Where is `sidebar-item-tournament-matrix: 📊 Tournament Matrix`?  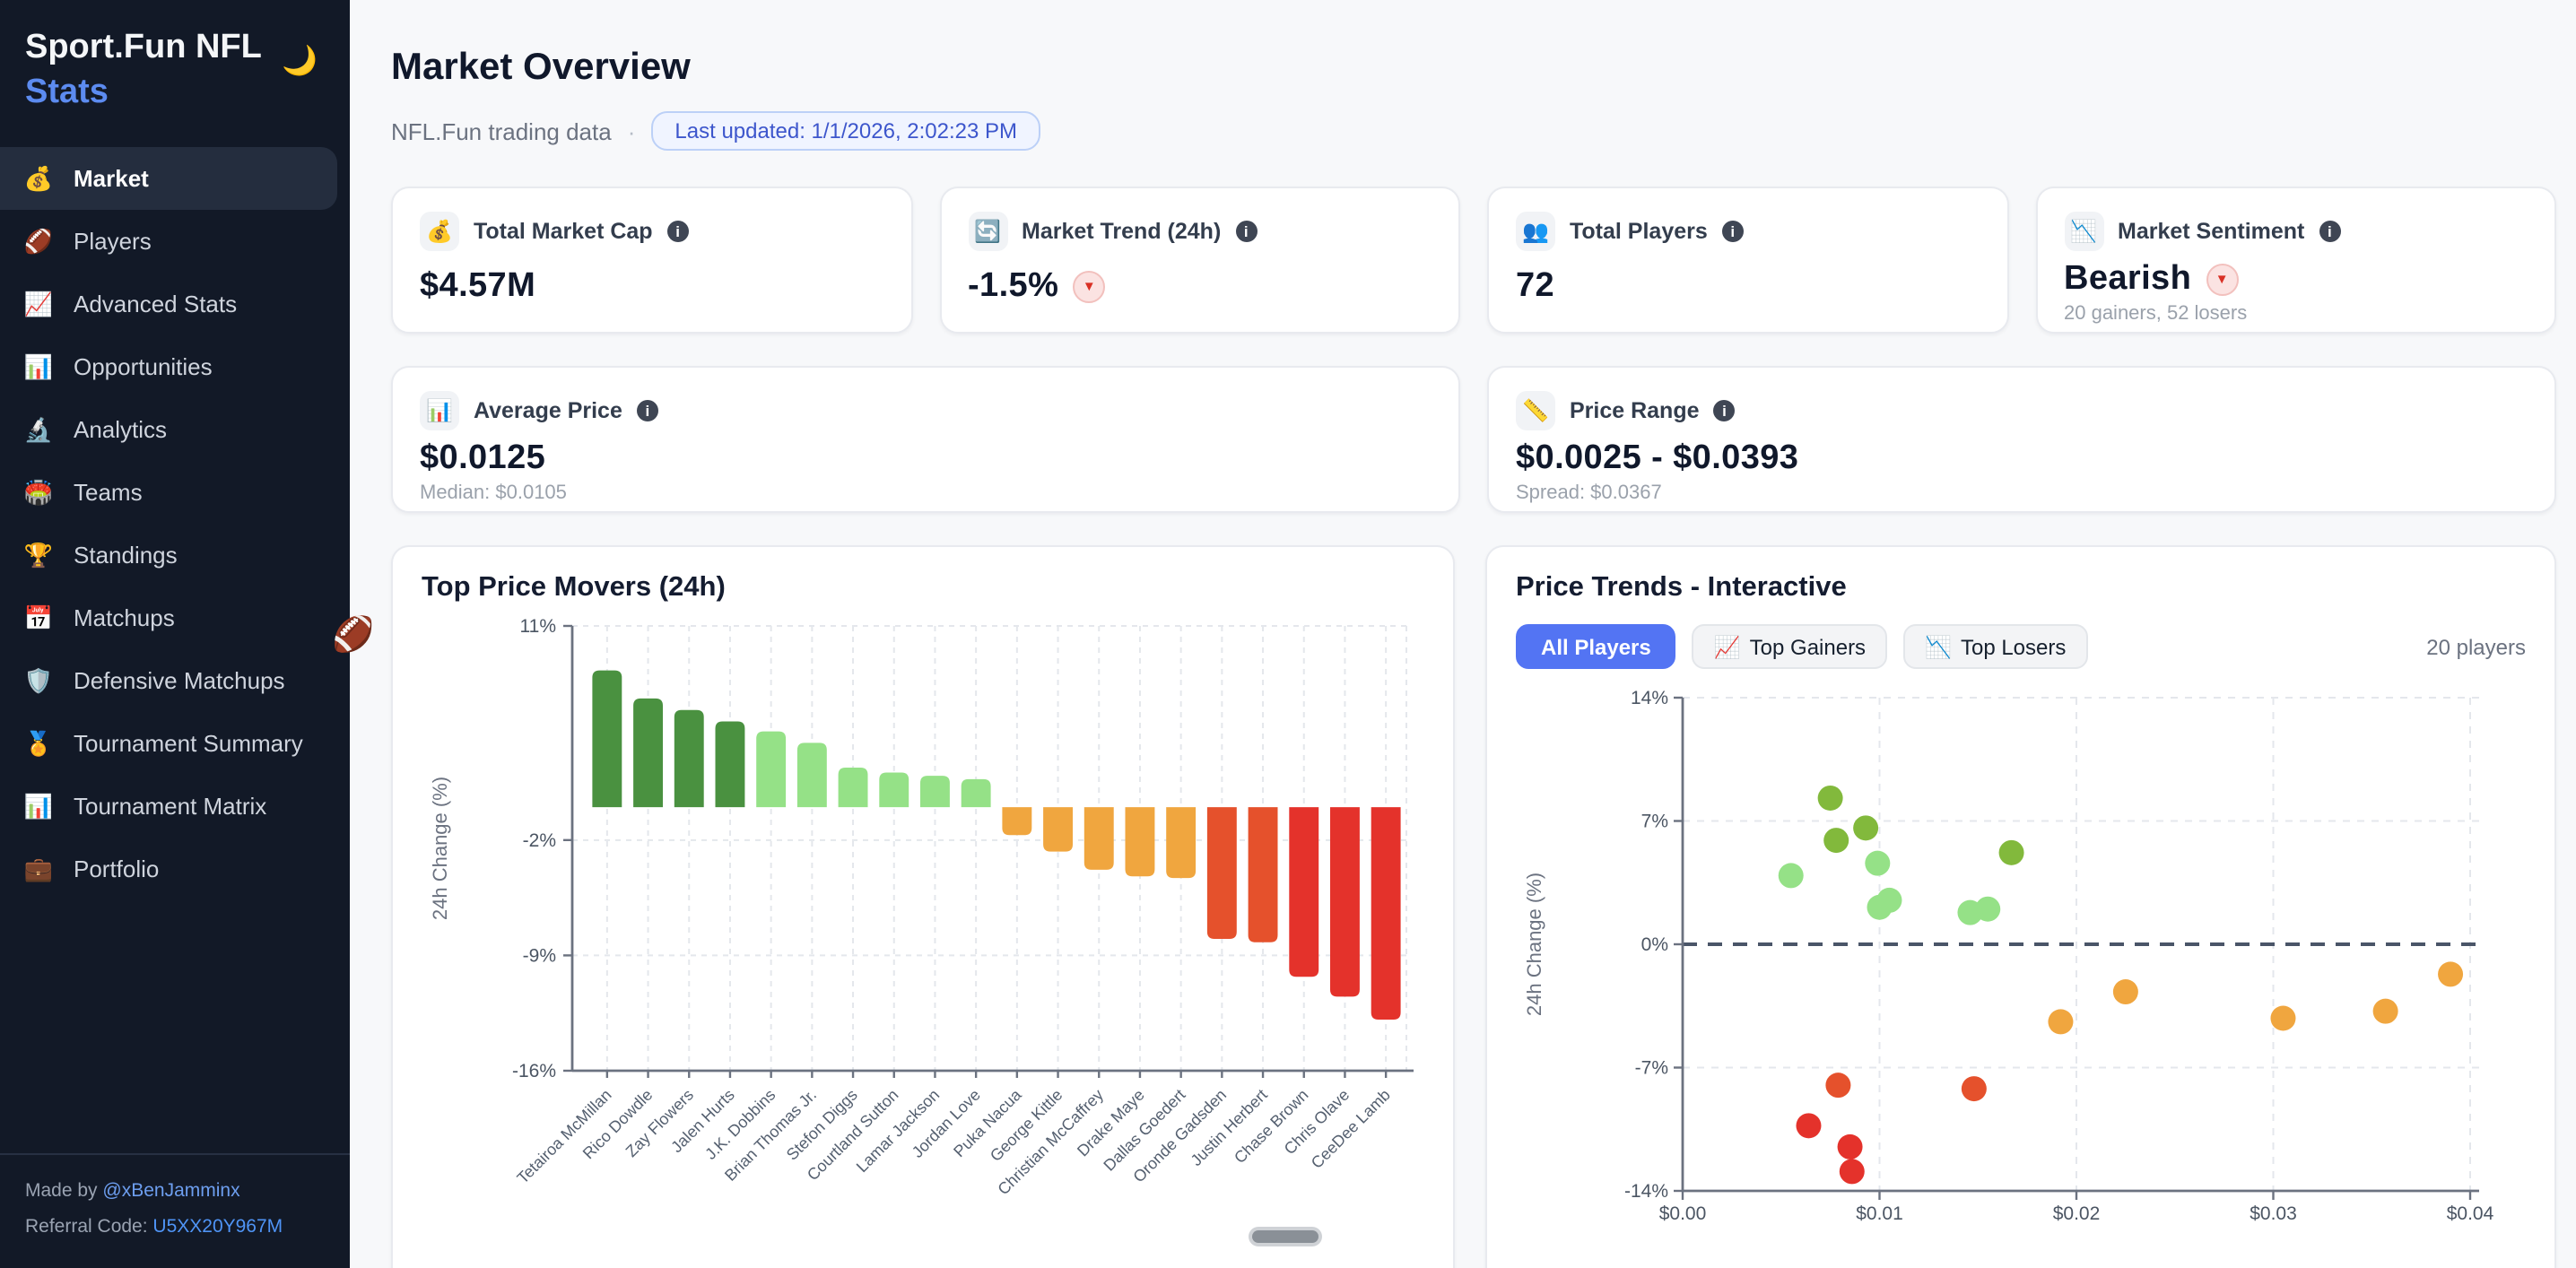 sidebar-item-tournament-matrix: 📊 Tournament Matrix is located at coordinates (175, 807).